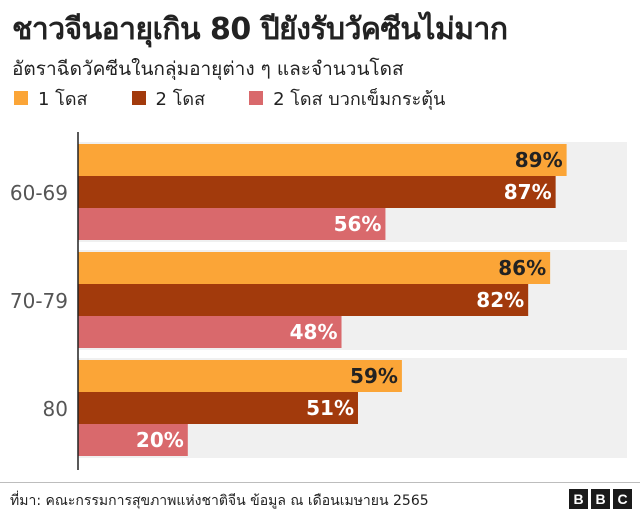 Image resolution: width=640 pixels, height=516 pixels. I want to click on legend-item-booster: 2 โดส บวกเข็มกระตุ้น, so click(347, 98).